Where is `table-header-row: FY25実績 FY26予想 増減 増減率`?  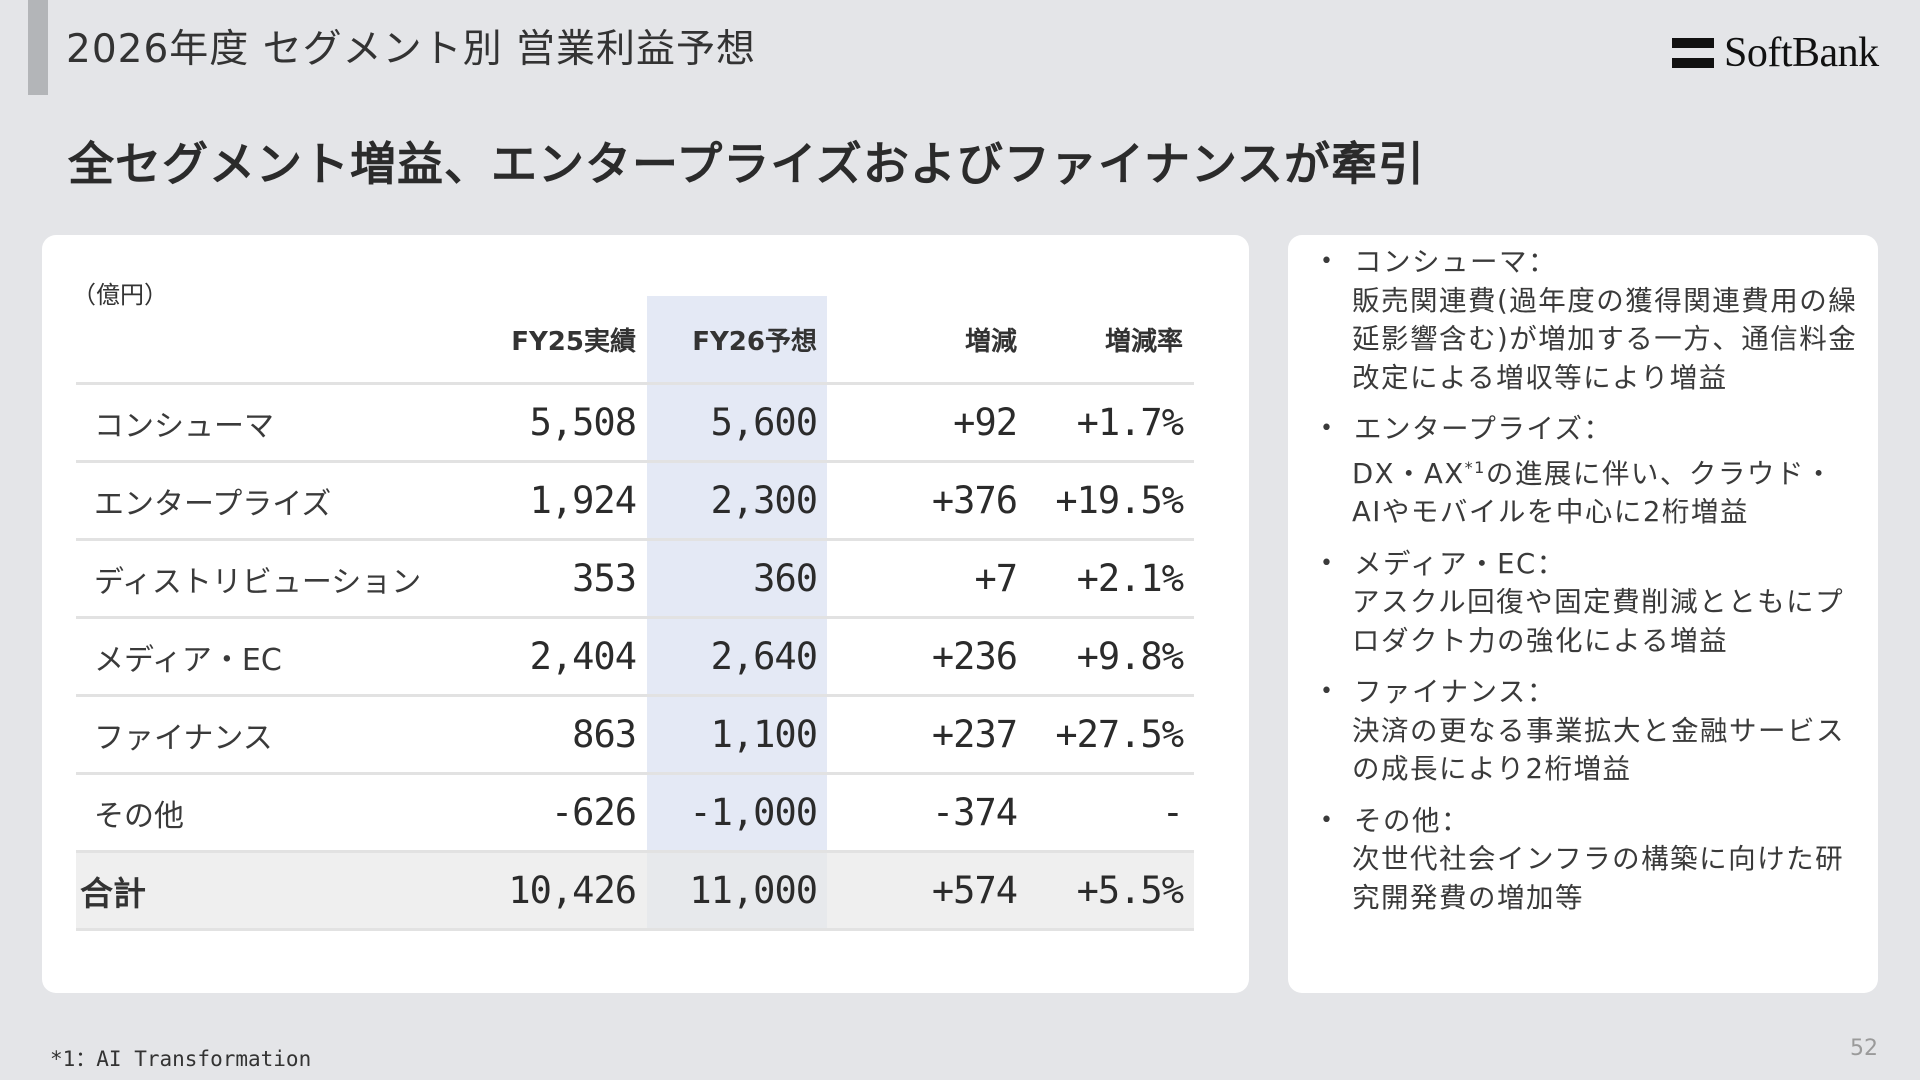
table-header-row: FY25実績 FY26予想 増減 増減率 is located at coordinates (635, 339).